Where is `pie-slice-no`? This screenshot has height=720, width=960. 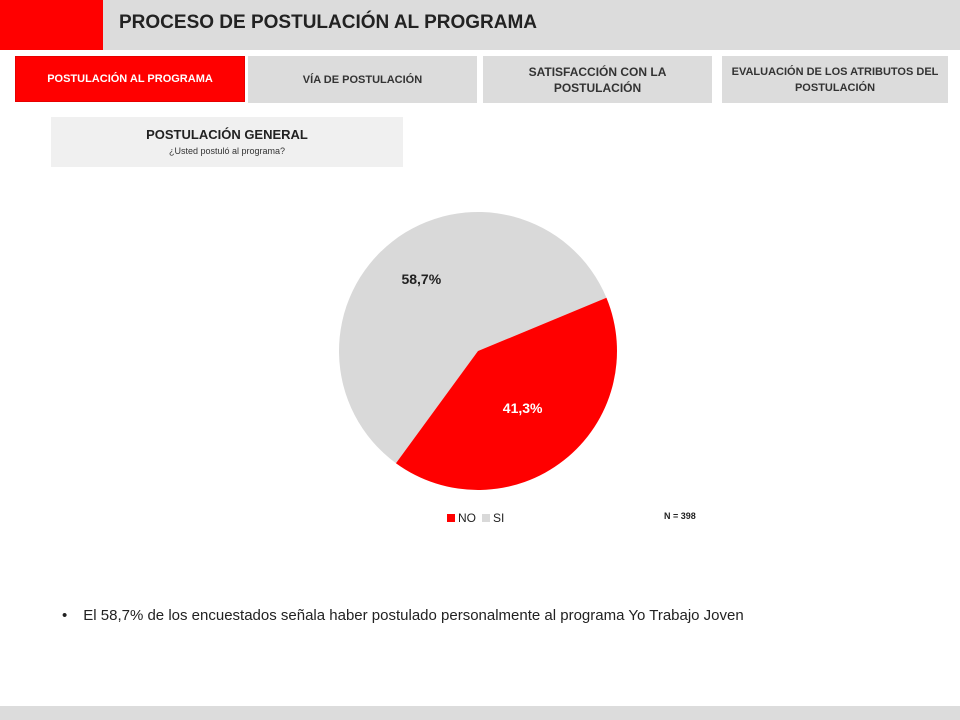 pie-slice-no is located at coordinates (506, 394).